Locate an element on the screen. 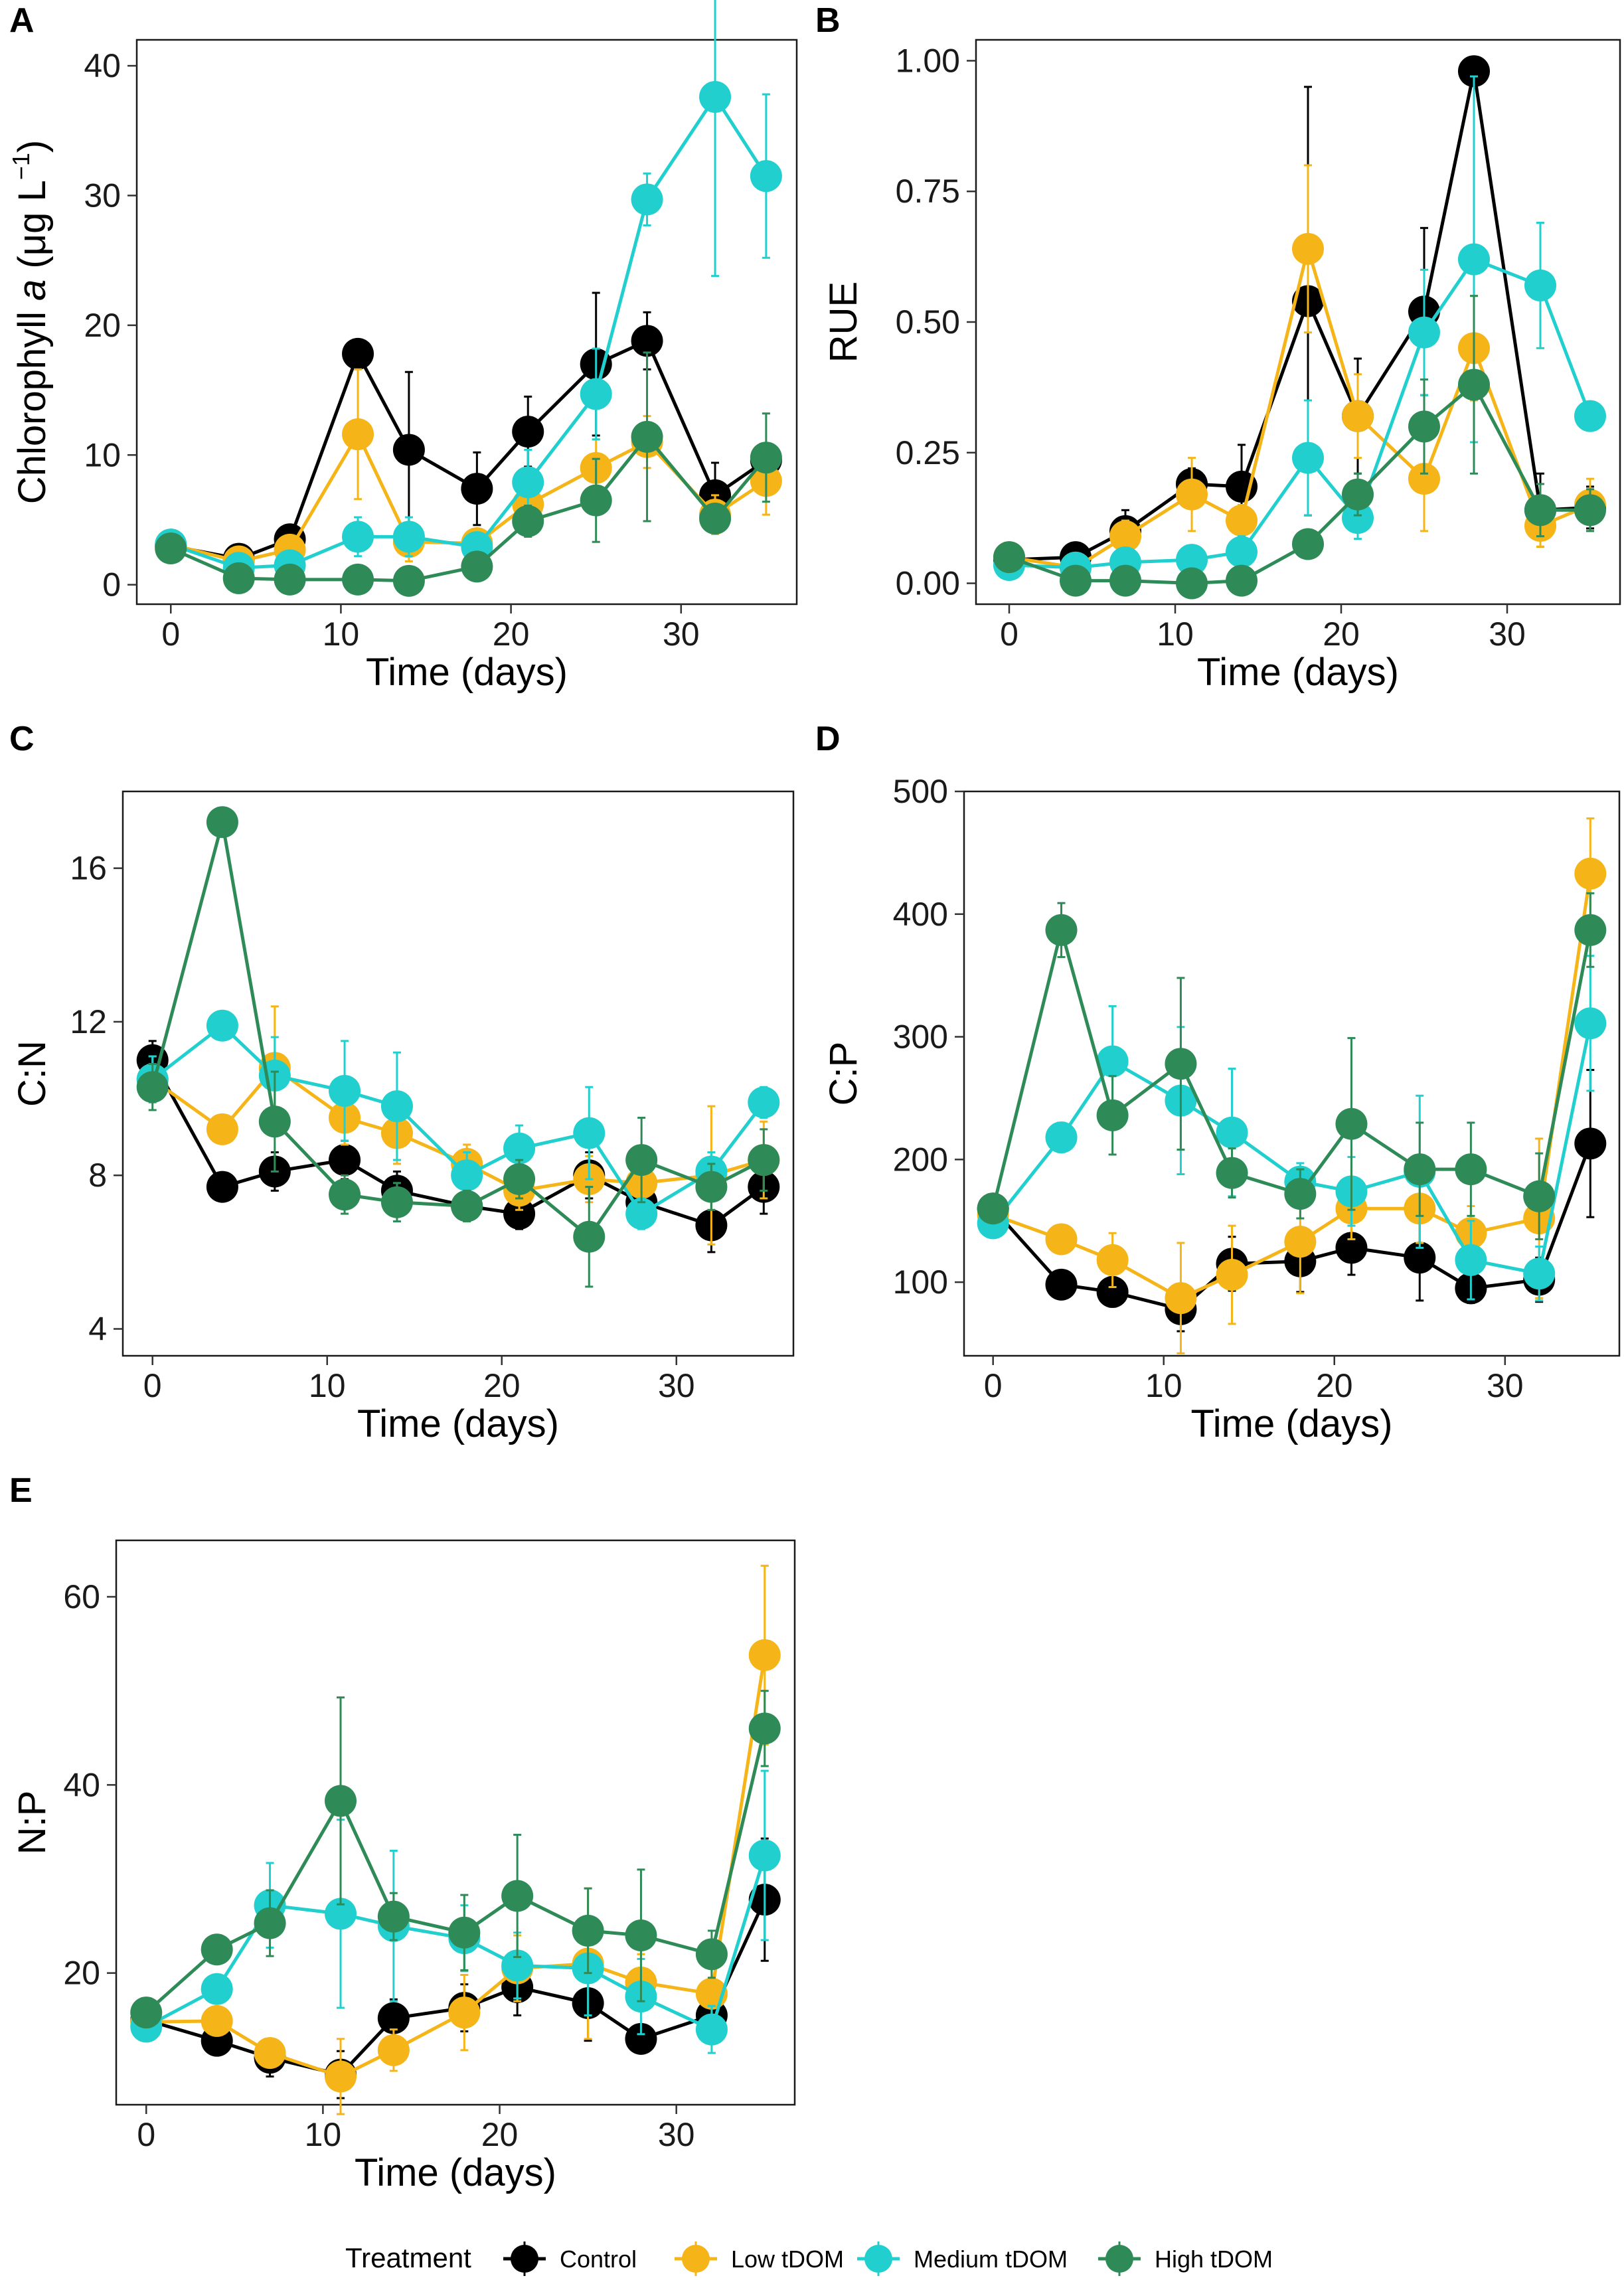 This screenshot has width=1624, height=2280. legend-label: Low tDOM is located at coordinates (787, 2259).